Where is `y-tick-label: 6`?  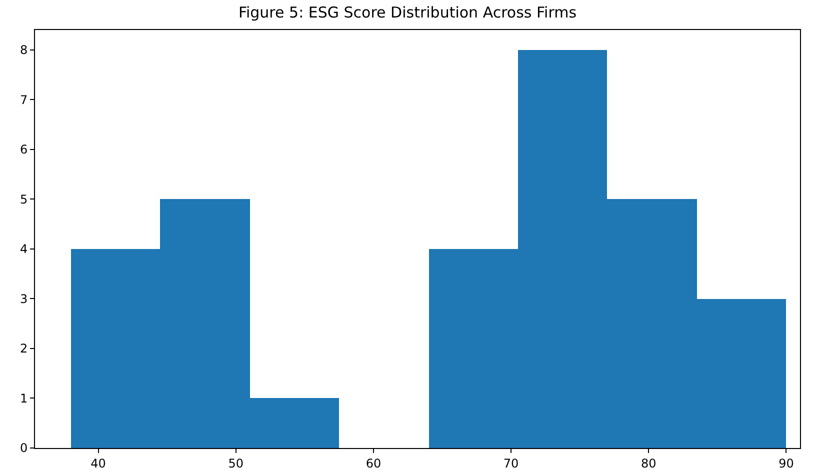 y-tick-label: 6 is located at coordinates (24, 149).